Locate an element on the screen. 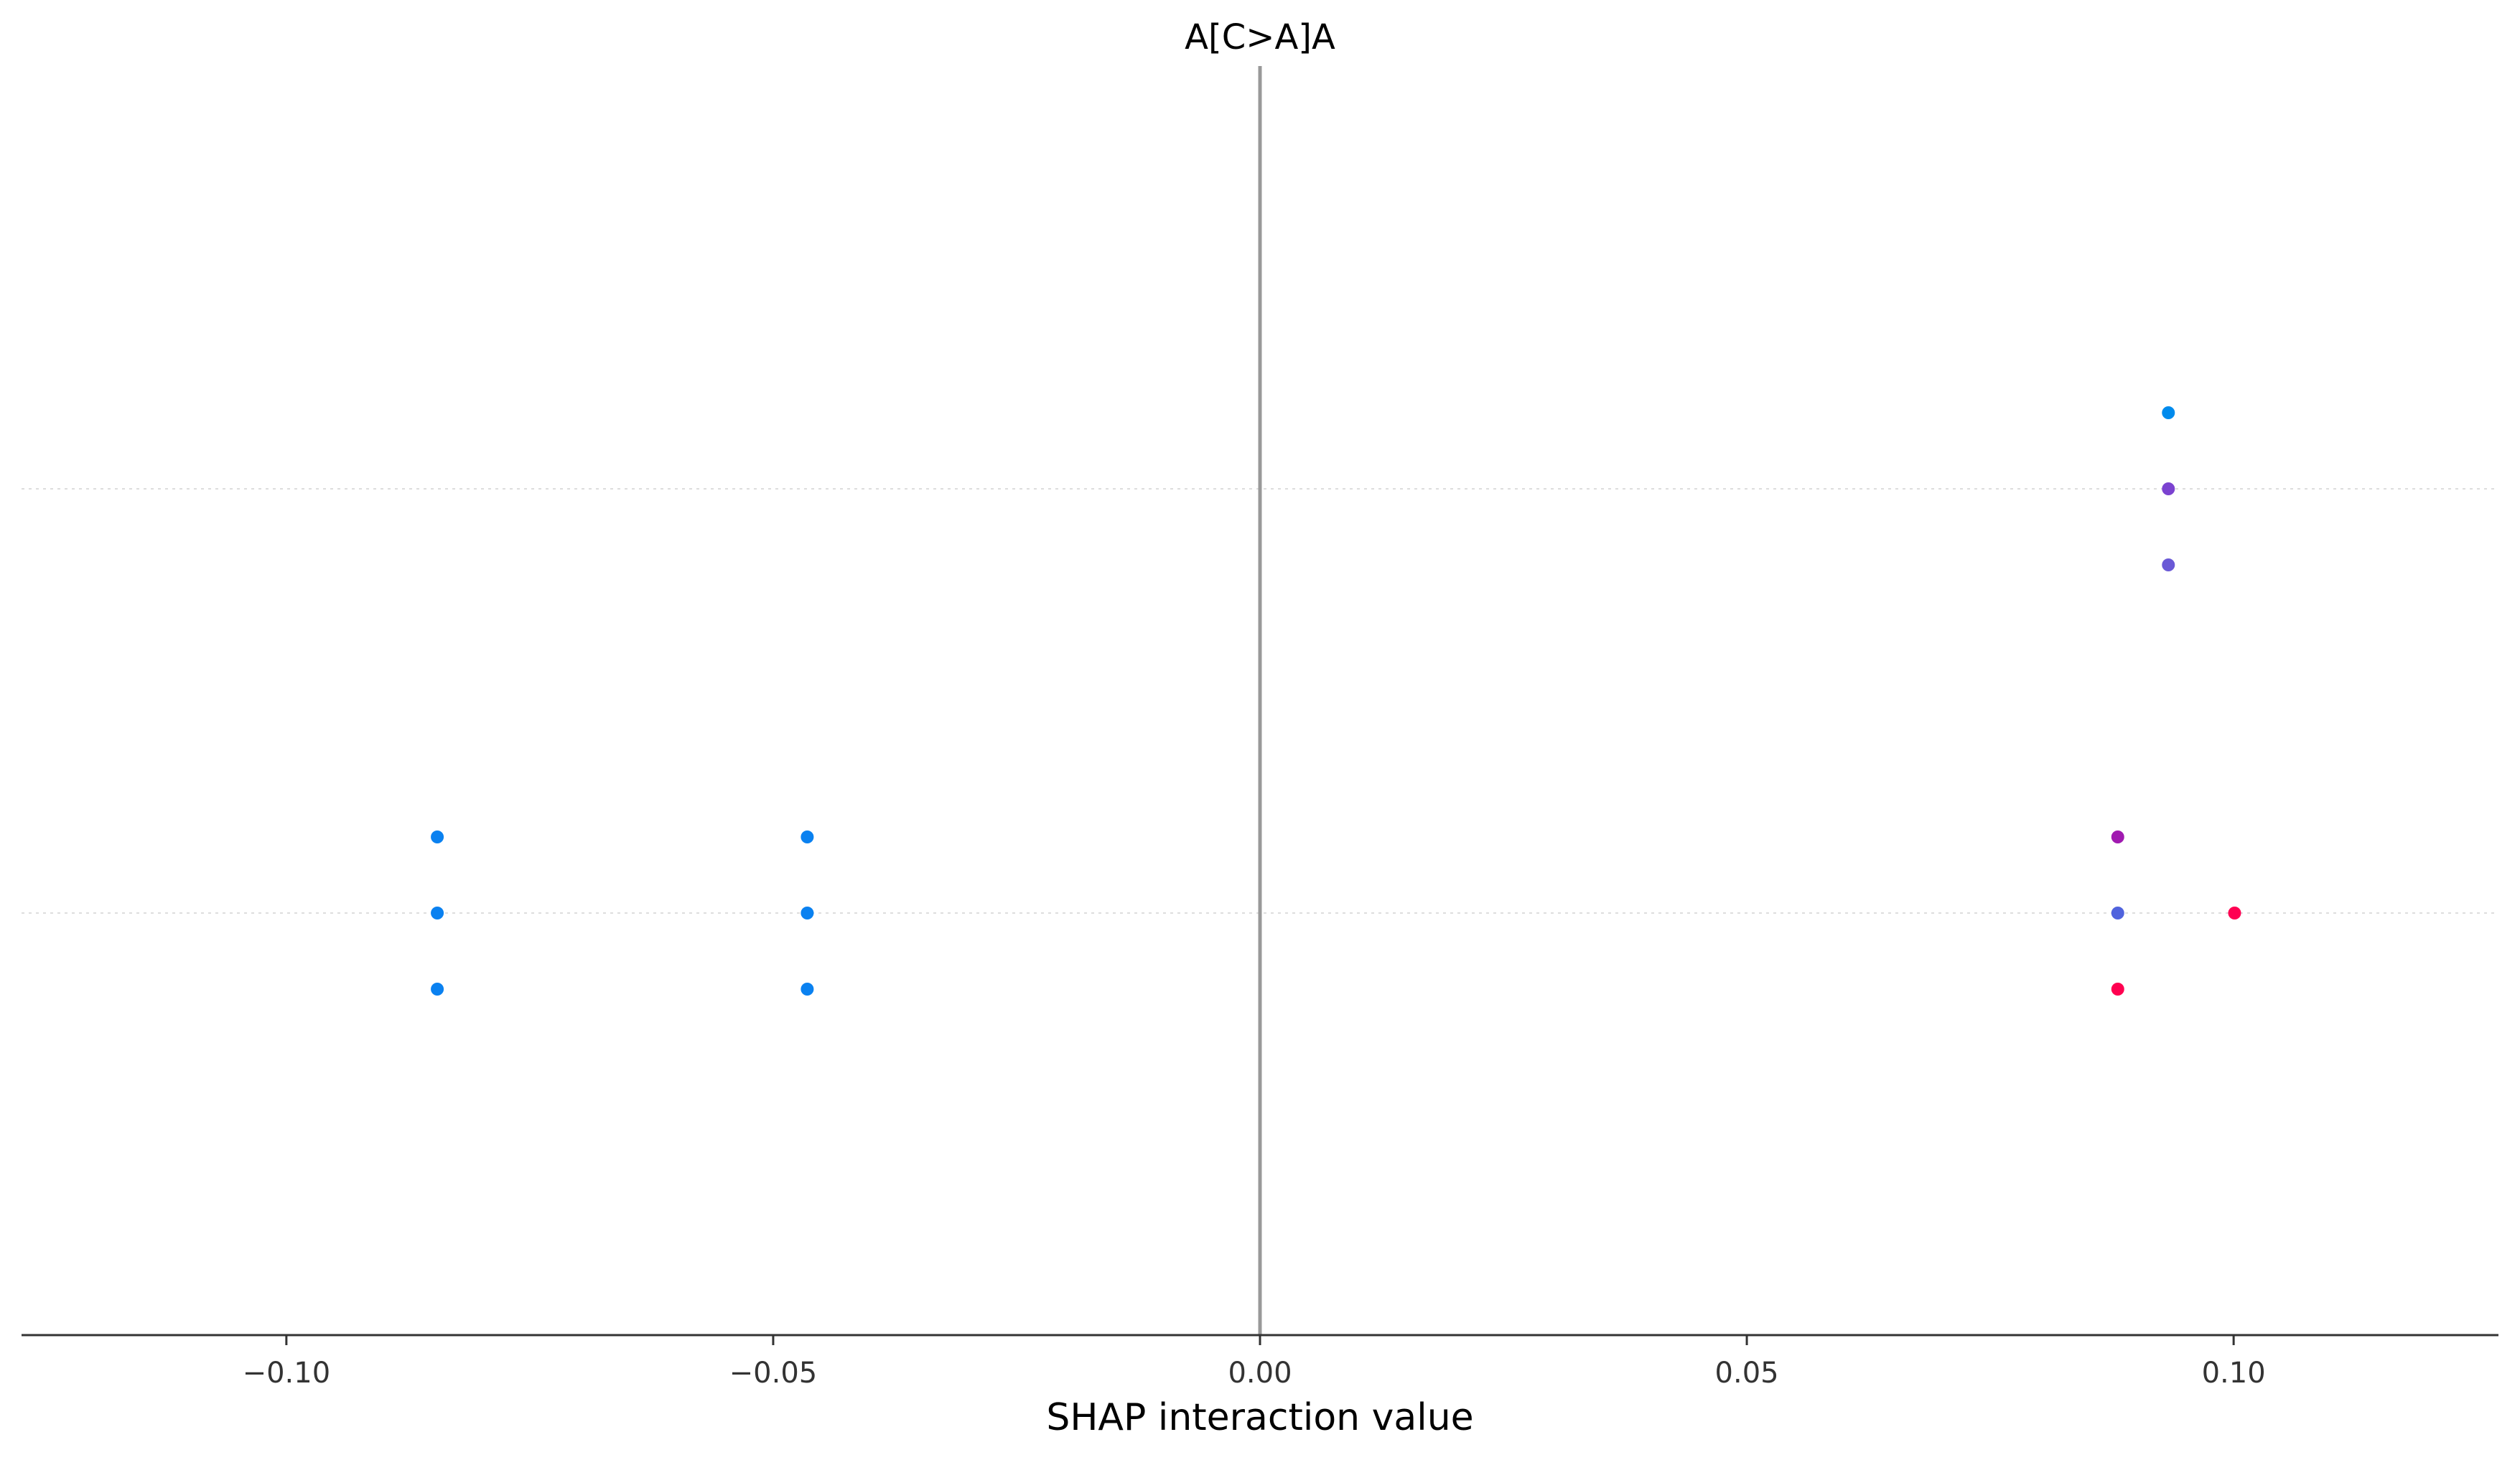  x-tick-label: −0.05 is located at coordinates (773, 1373).